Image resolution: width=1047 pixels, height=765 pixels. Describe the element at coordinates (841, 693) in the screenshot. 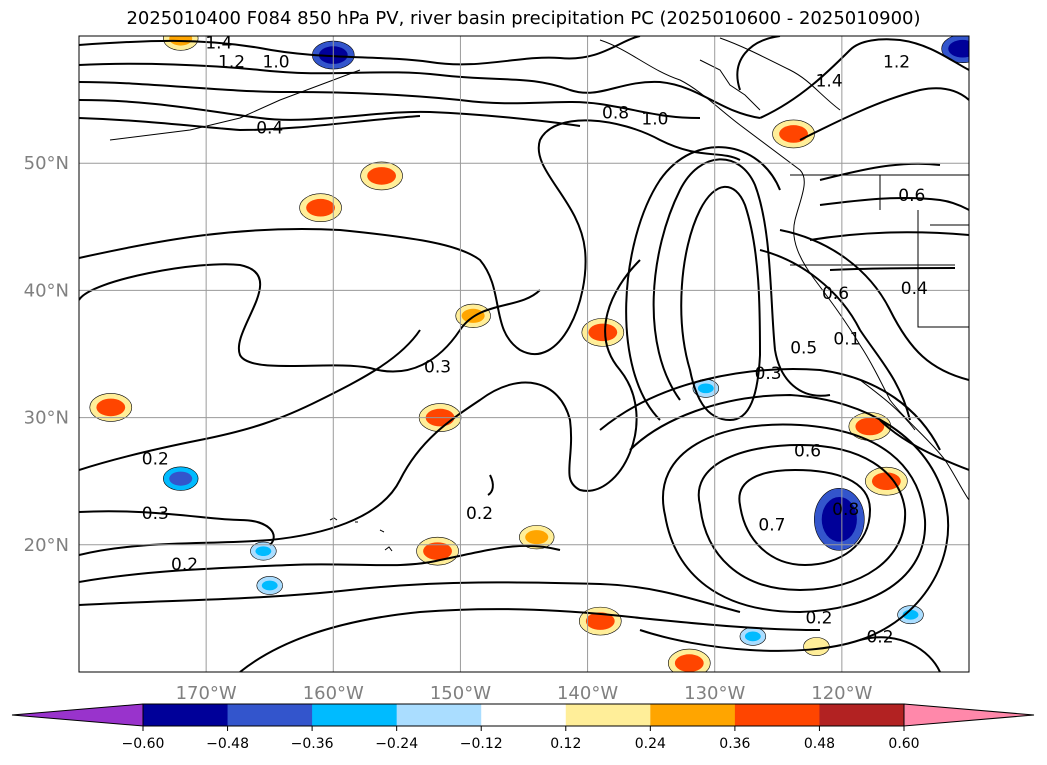

I see `x-tick-label: 120°W` at that location.